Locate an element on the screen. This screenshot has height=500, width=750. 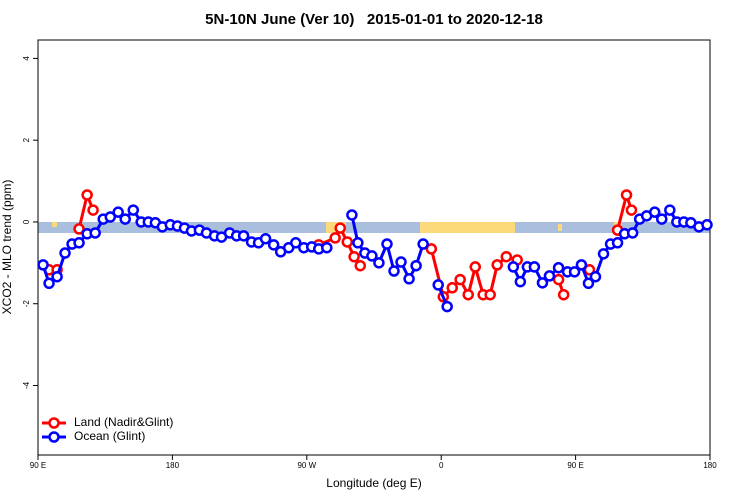
y-tick-label: 0 is located at coordinates (26, 221).